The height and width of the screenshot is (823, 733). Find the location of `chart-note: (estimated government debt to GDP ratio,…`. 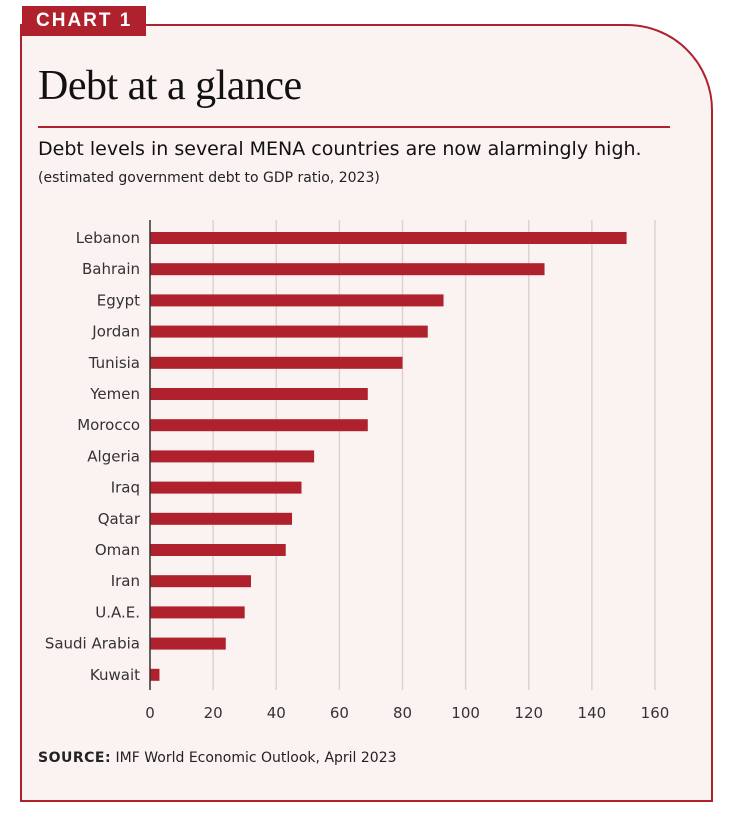

chart-note: (estimated government debt to GDP ratio,… is located at coordinates (209, 178).